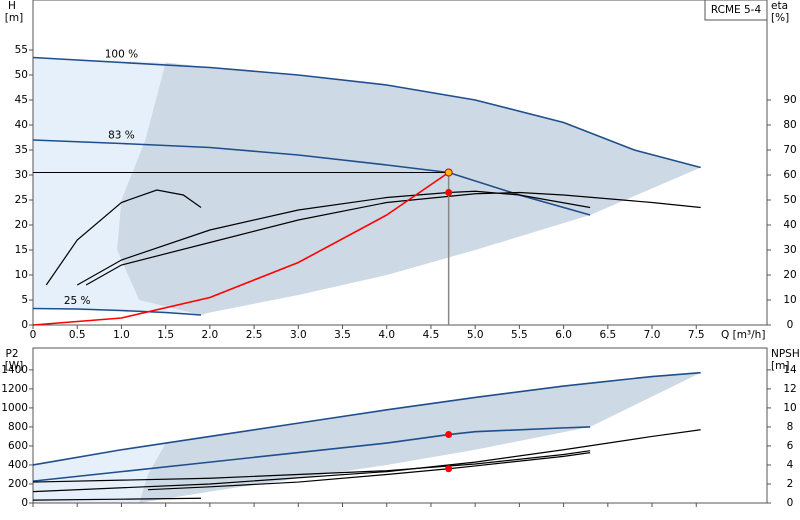 The width and height of the screenshot is (800, 520). Describe the element at coordinates (342, 335) in the screenshot. I see `x-tick-label: 3.5` at that location.